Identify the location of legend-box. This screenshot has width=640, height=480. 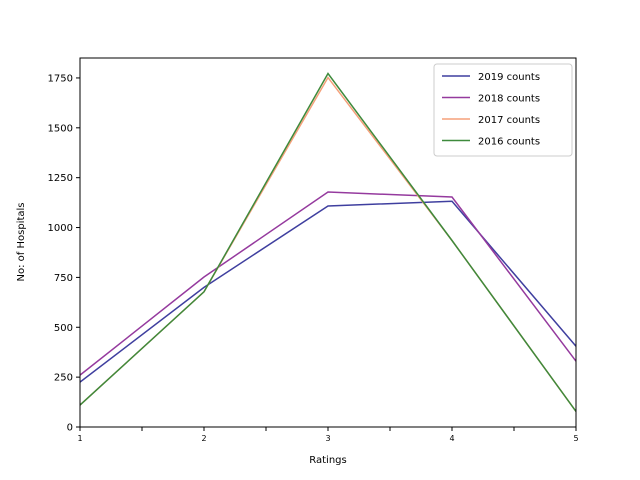
(503, 110).